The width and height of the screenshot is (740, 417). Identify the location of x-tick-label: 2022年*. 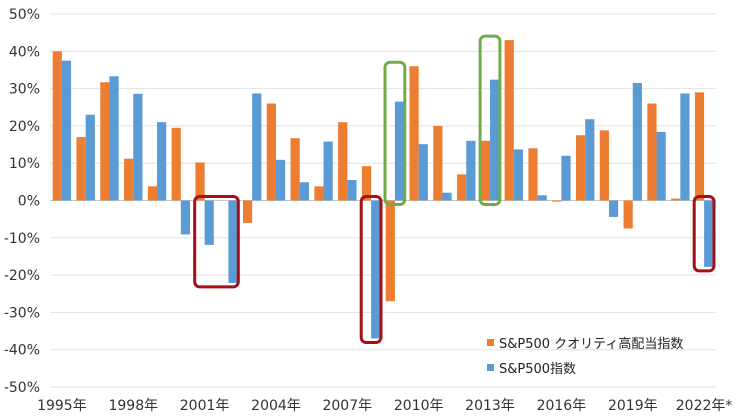
(704, 406).